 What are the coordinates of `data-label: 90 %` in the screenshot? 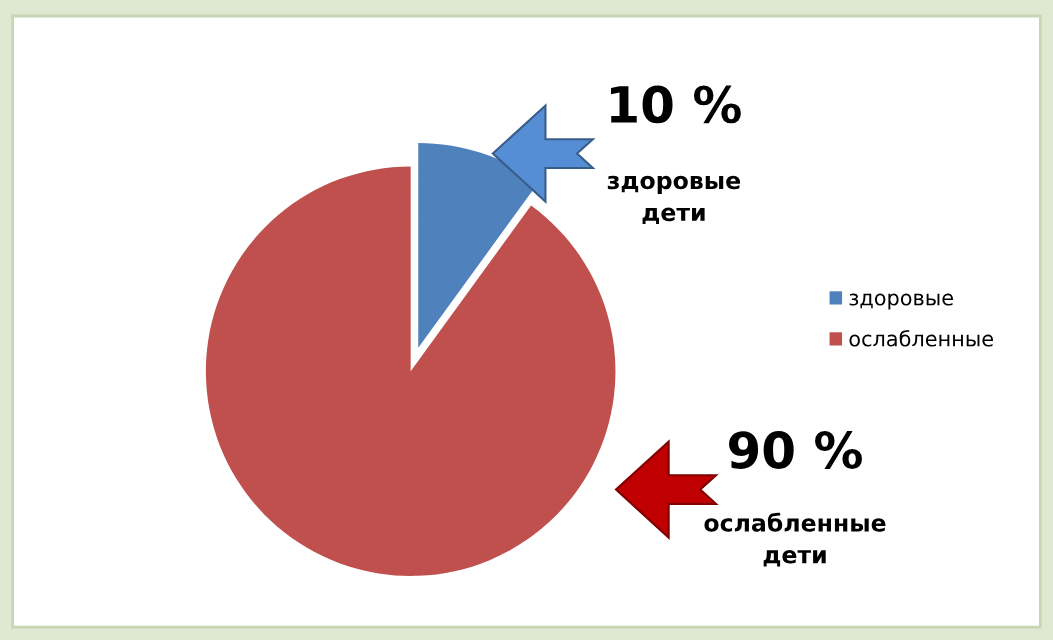 It's located at (795, 450).